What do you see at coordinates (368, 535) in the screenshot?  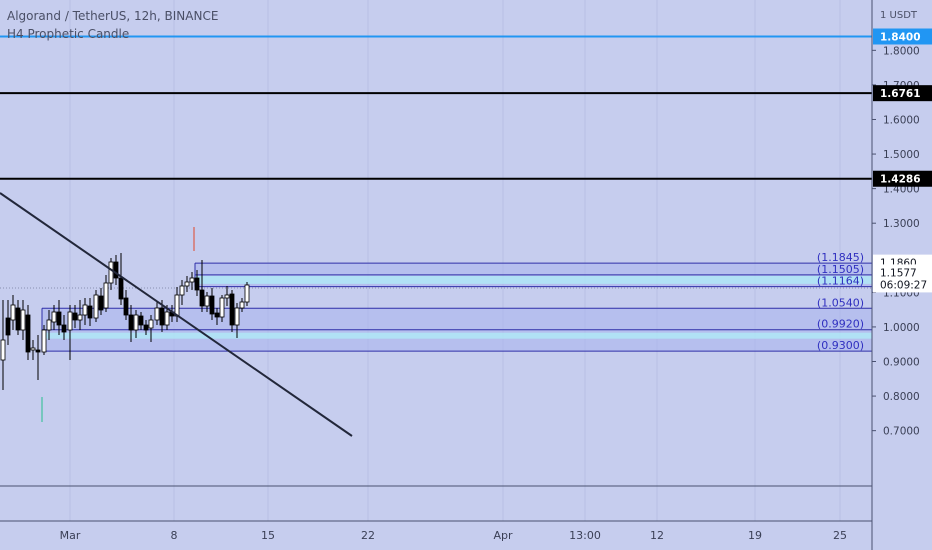 I see `time-axis-label: 22` at bounding box center [368, 535].